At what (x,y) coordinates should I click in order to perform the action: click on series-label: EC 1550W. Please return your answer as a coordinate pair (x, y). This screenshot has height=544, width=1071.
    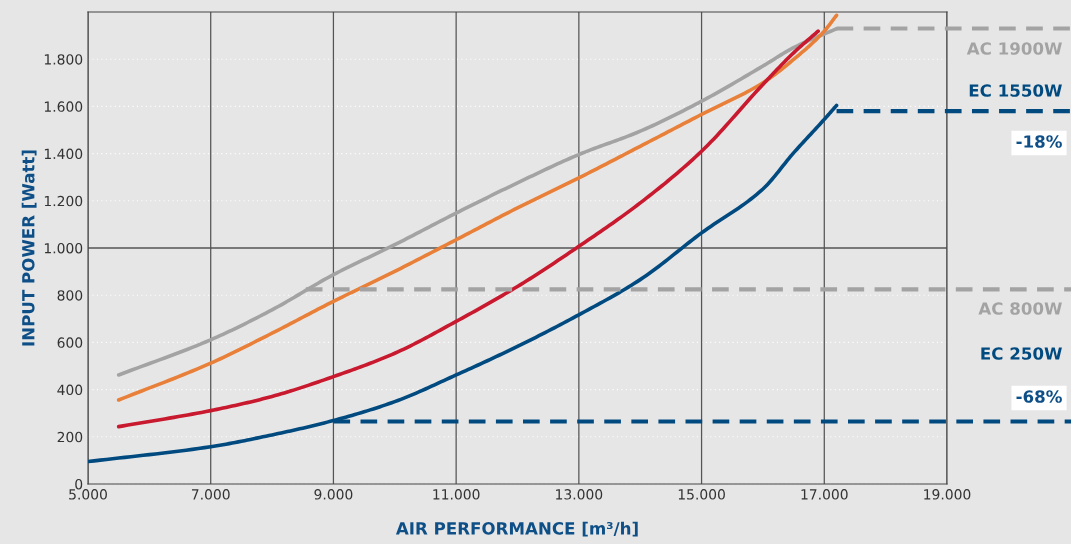
    Looking at the image, I should click on (1015, 90).